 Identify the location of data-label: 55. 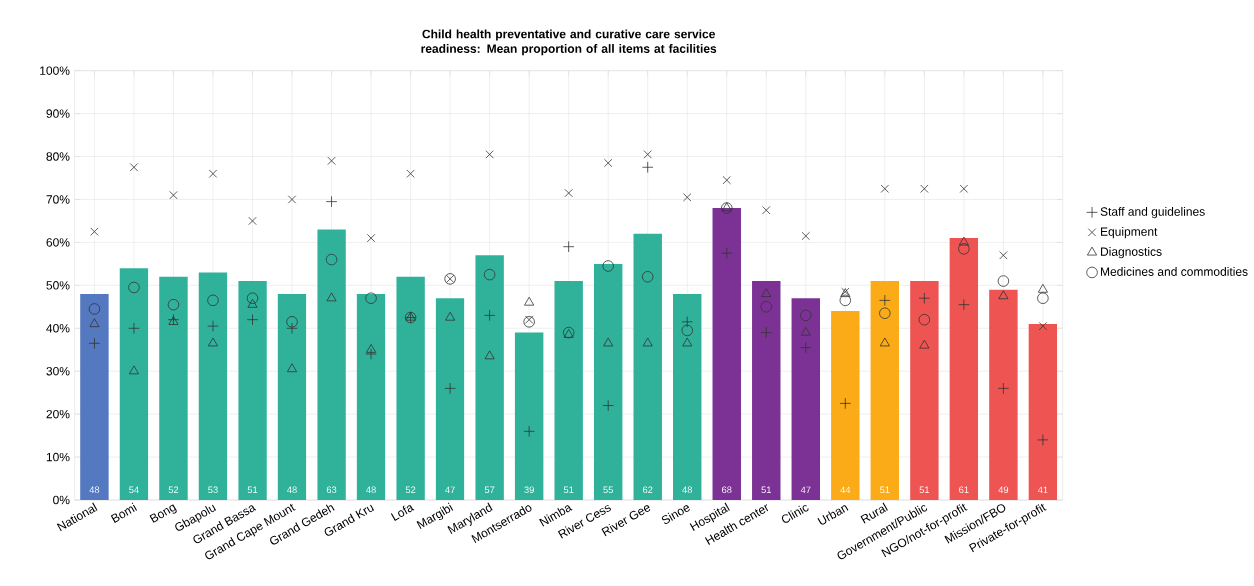
(608, 490).